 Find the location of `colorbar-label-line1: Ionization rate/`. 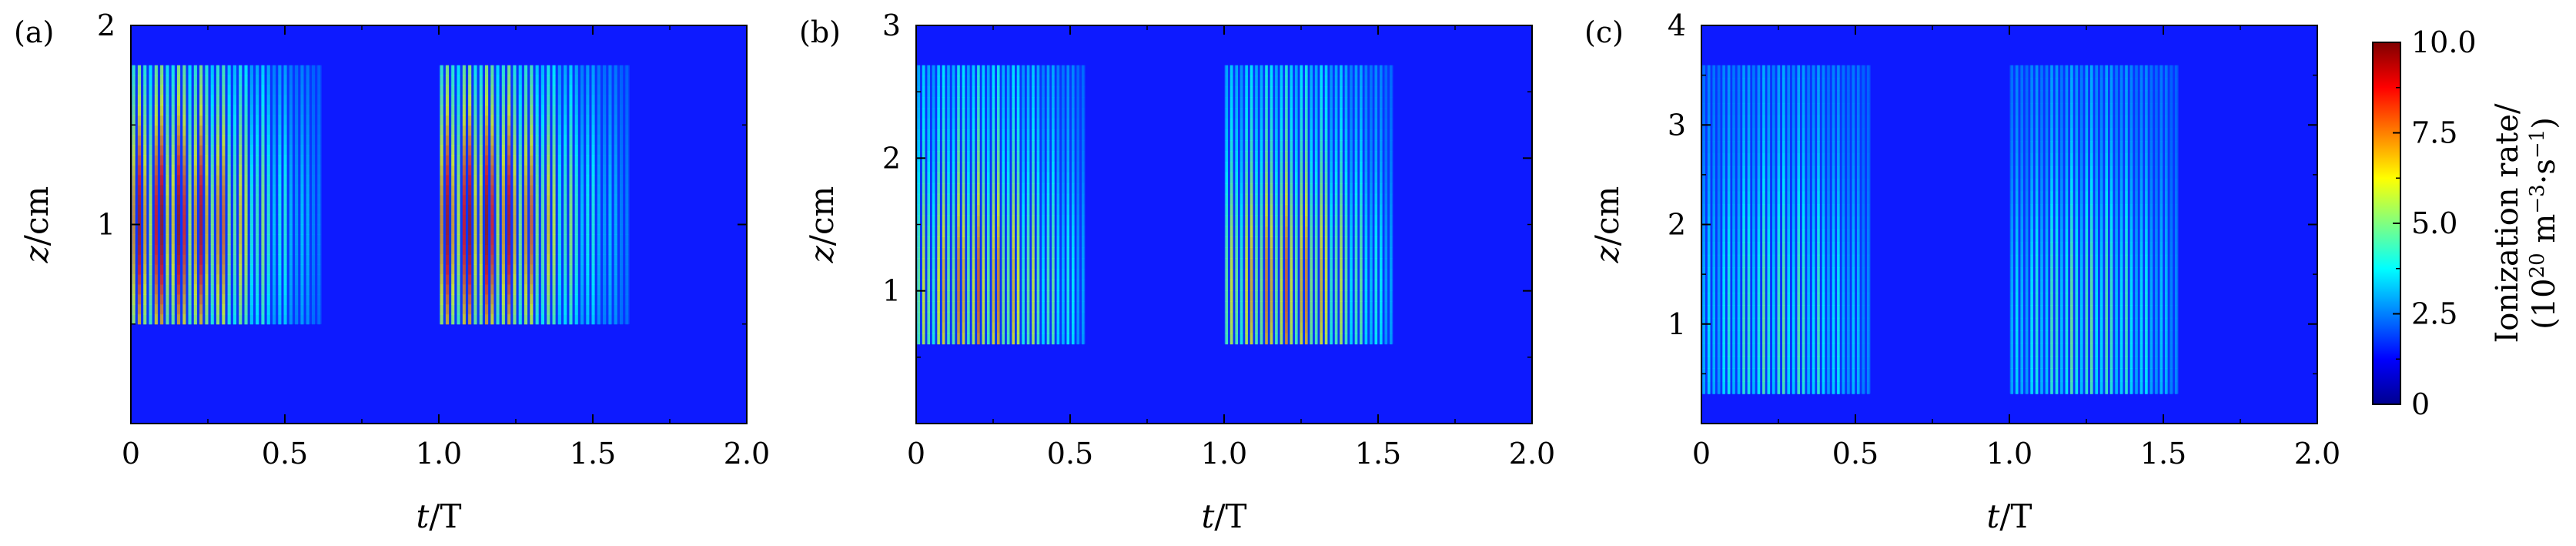

colorbar-label-line1: Ionization rate/ is located at coordinates (2508, 223).